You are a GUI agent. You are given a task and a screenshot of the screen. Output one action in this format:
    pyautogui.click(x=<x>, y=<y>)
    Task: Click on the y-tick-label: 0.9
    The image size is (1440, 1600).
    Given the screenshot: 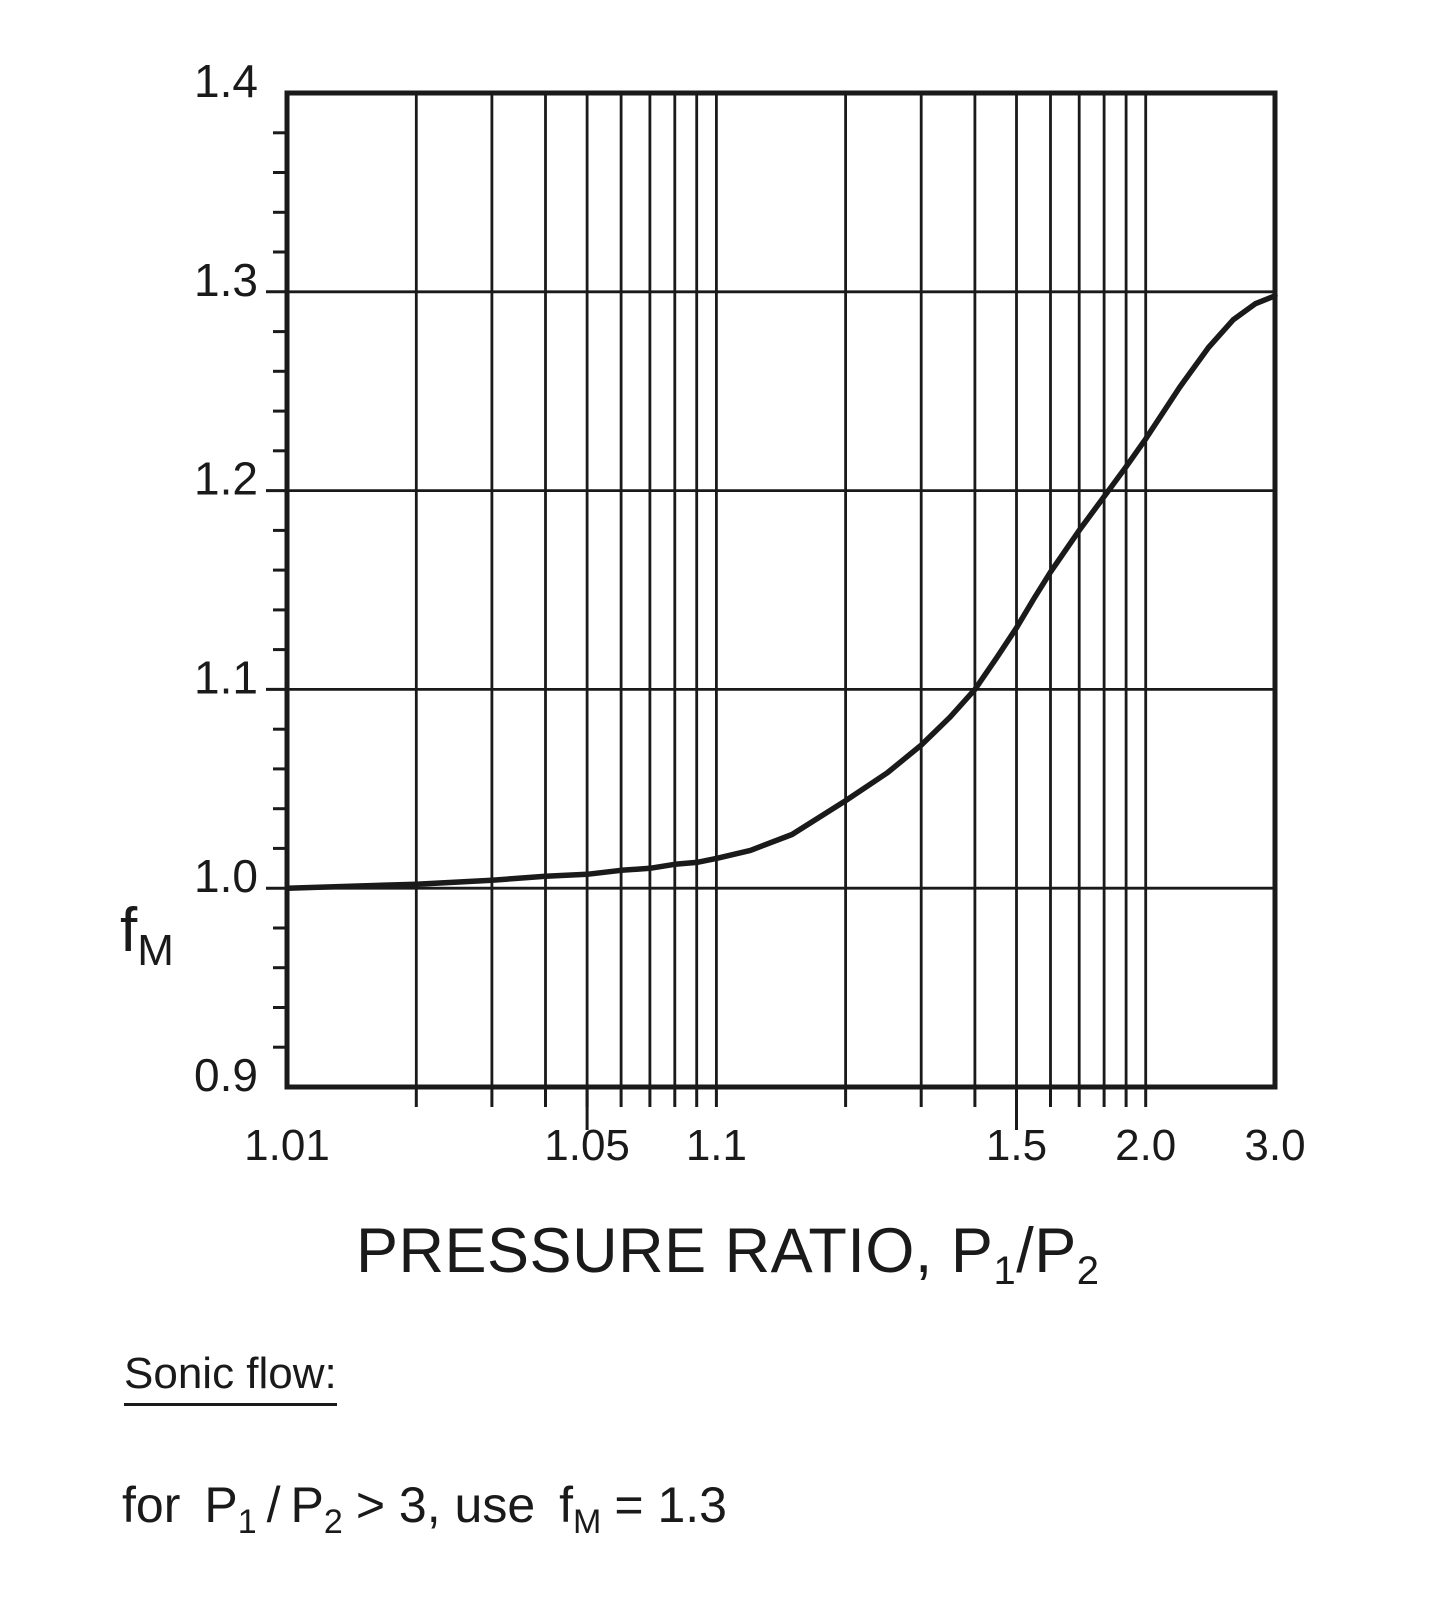 What is the action you would take?
    pyautogui.click(x=226, y=1075)
    